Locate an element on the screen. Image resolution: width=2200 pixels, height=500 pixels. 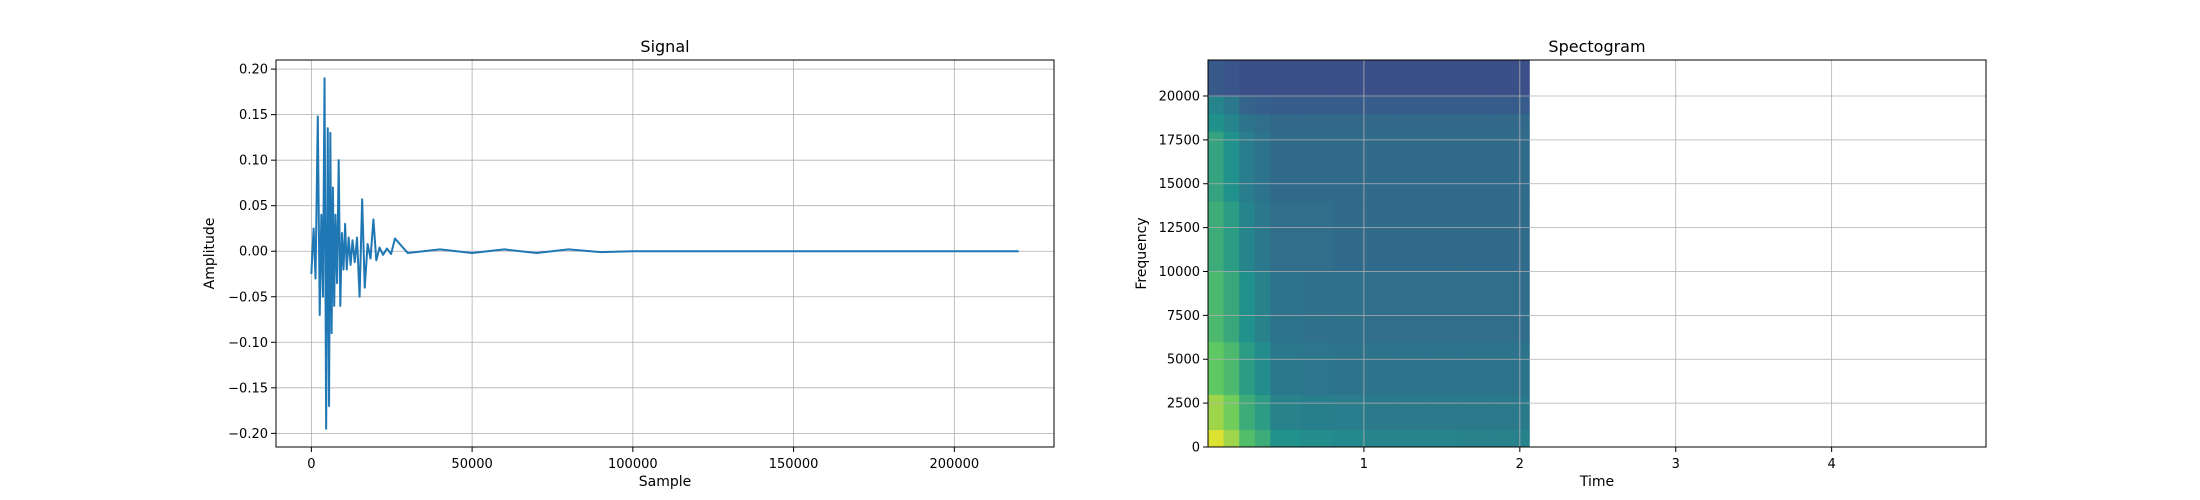
signal-y-tick-label: 0.05 is located at coordinates (253, 206).